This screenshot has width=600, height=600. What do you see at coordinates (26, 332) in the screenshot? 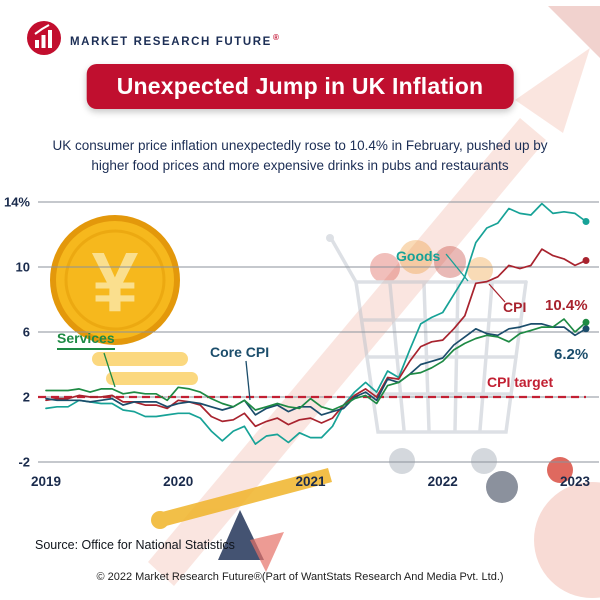
I see `y-axis-tick-label: 6` at bounding box center [26, 332].